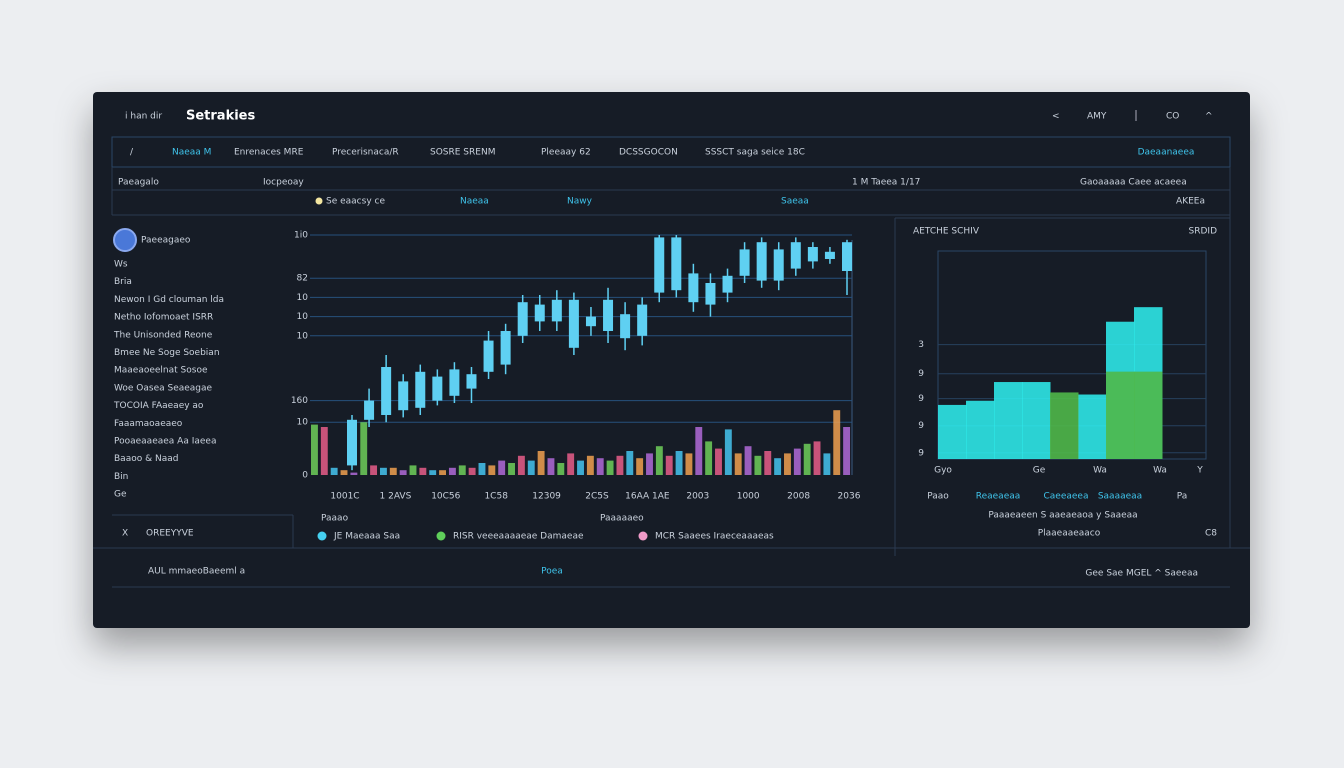 This screenshot has height=768, width=1344. What do you see at coordinates (167, 353) in the screenshot?
I see `sidebar-item: Bmee Ne Soge Soebian` at bounding box center [167, 353].